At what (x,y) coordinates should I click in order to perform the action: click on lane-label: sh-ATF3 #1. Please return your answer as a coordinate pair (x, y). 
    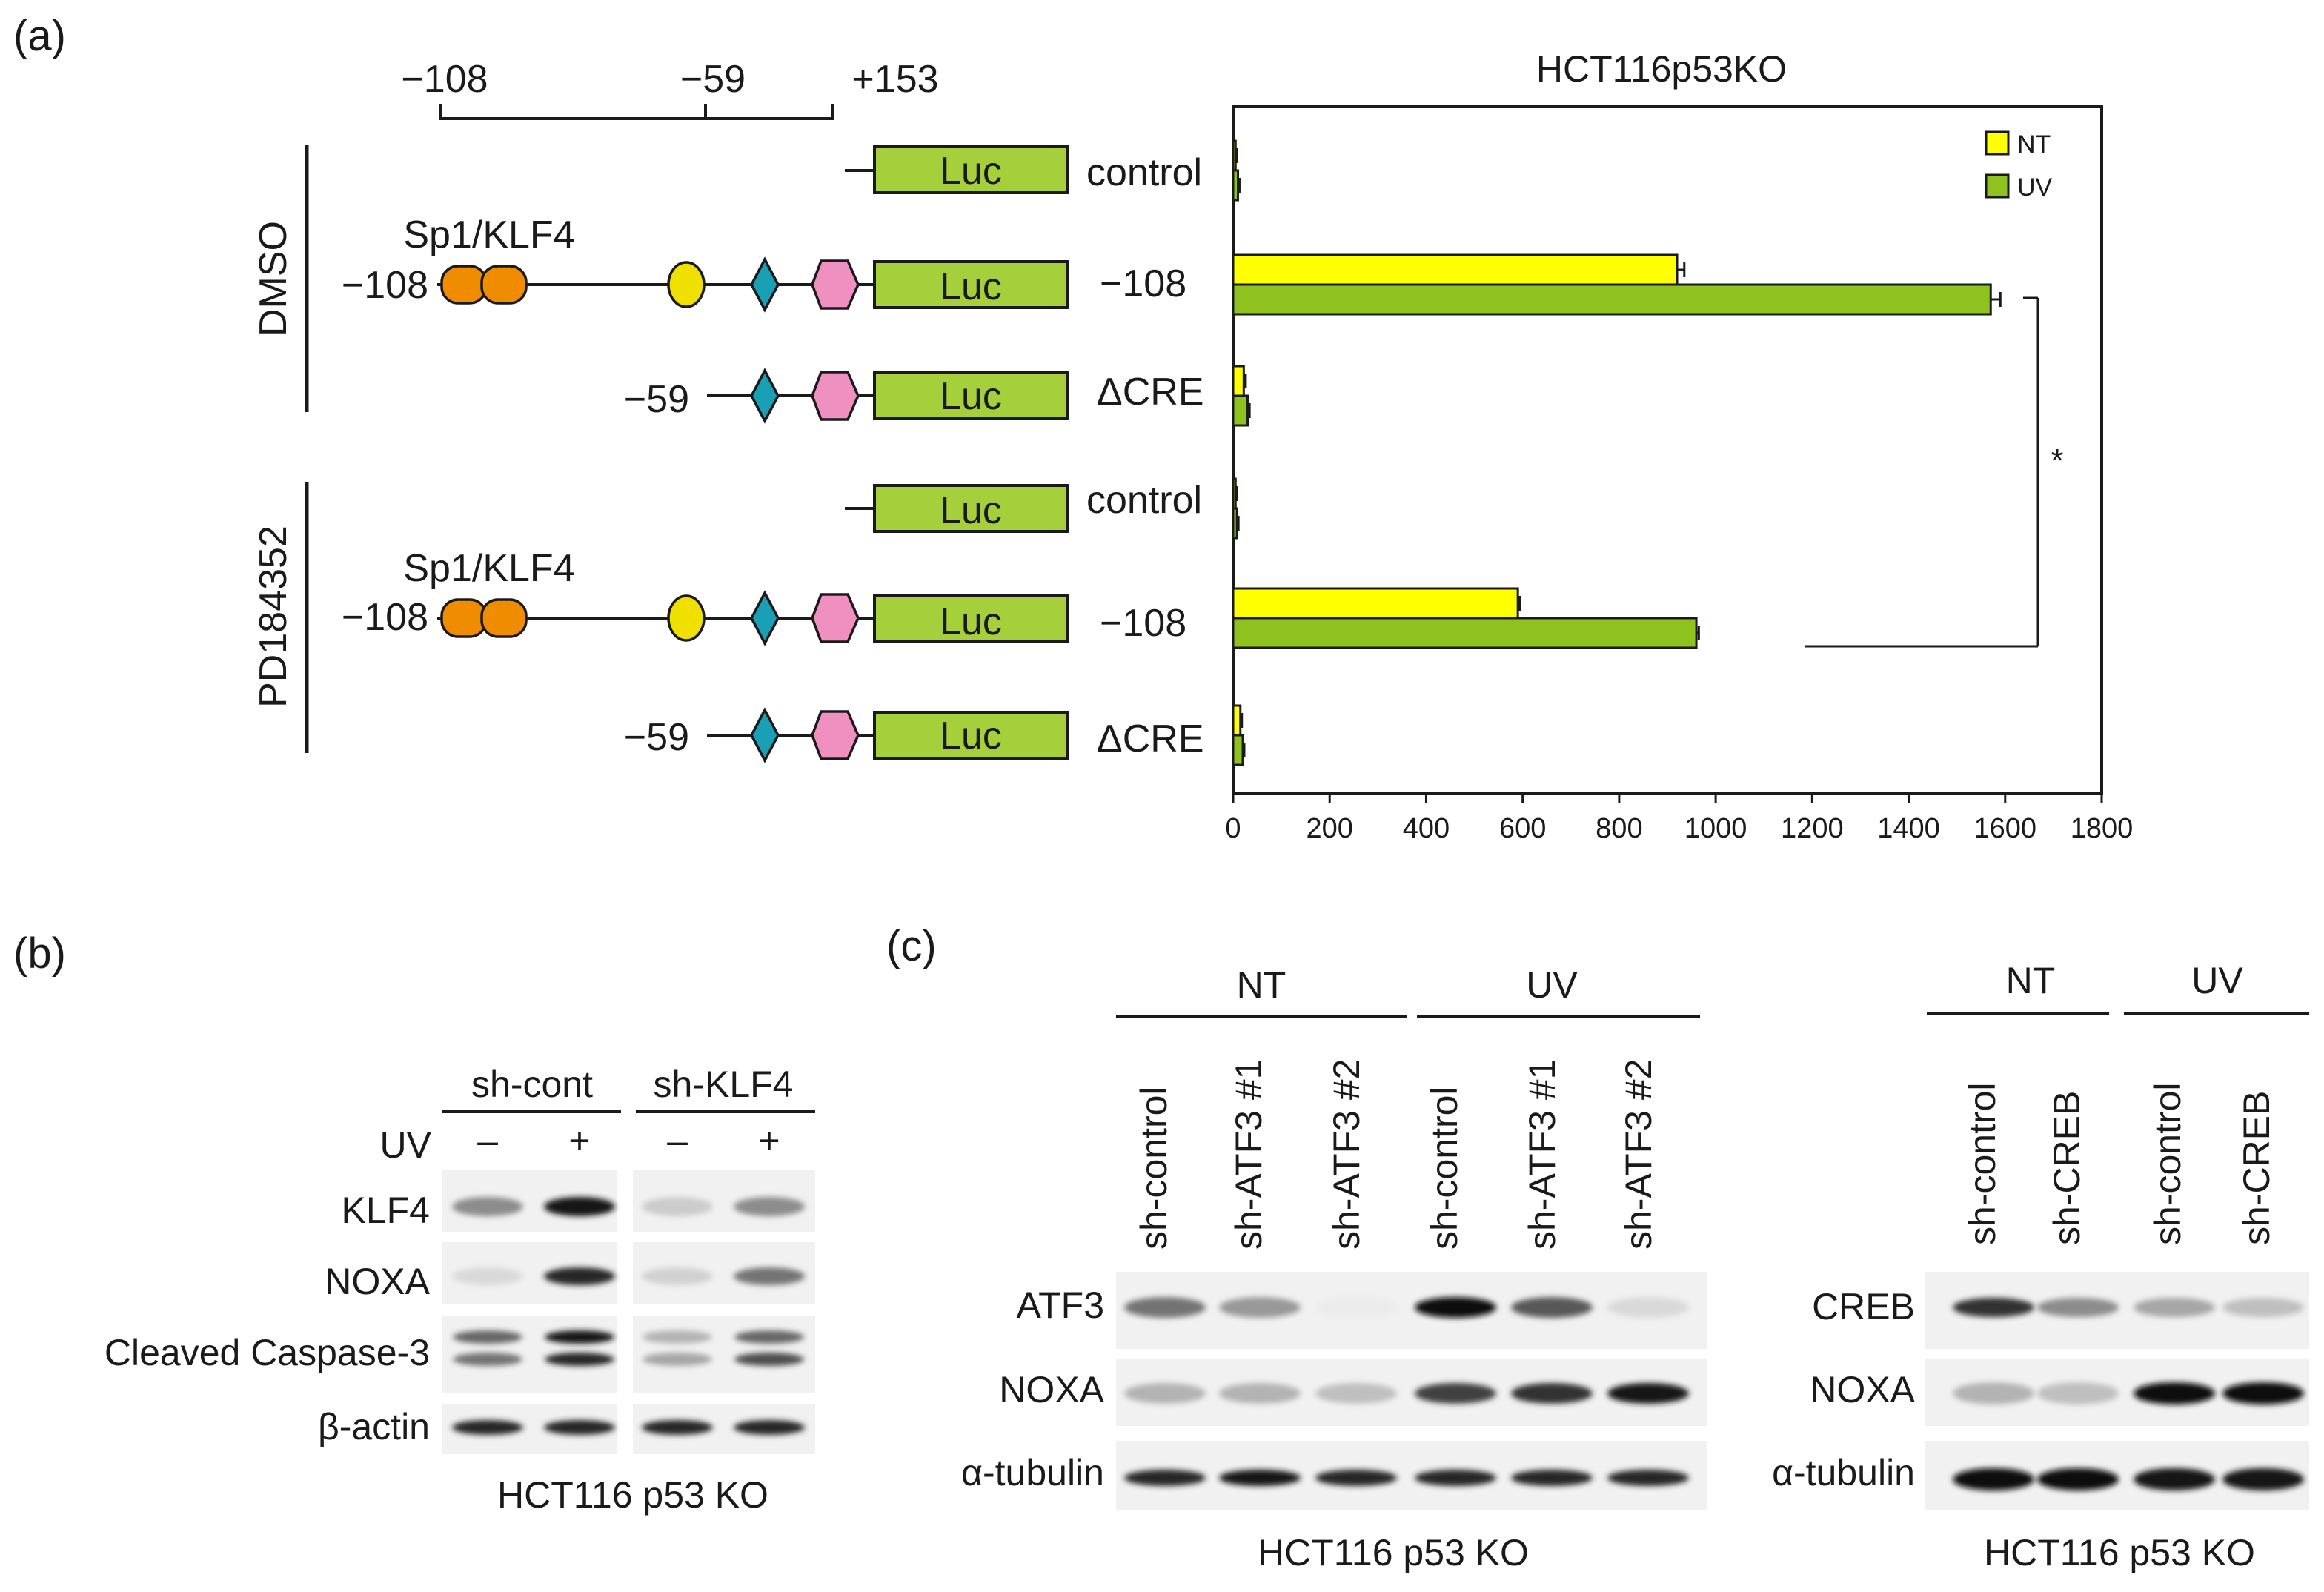
    Looking at the image, I should click on (1248, 1154).